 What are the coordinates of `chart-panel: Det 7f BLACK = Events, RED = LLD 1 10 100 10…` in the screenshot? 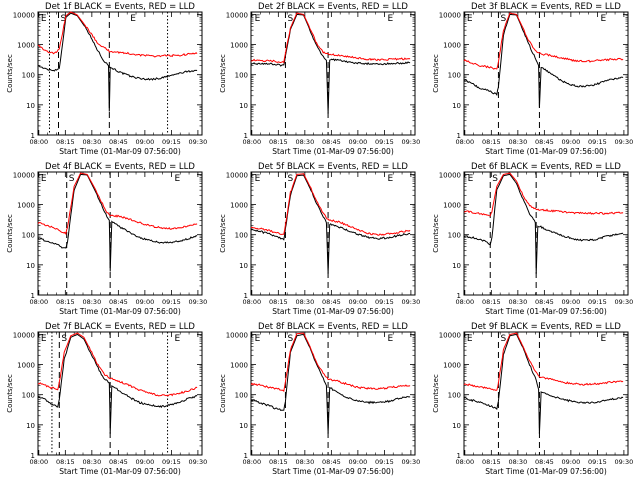 It's located at (106, 399).